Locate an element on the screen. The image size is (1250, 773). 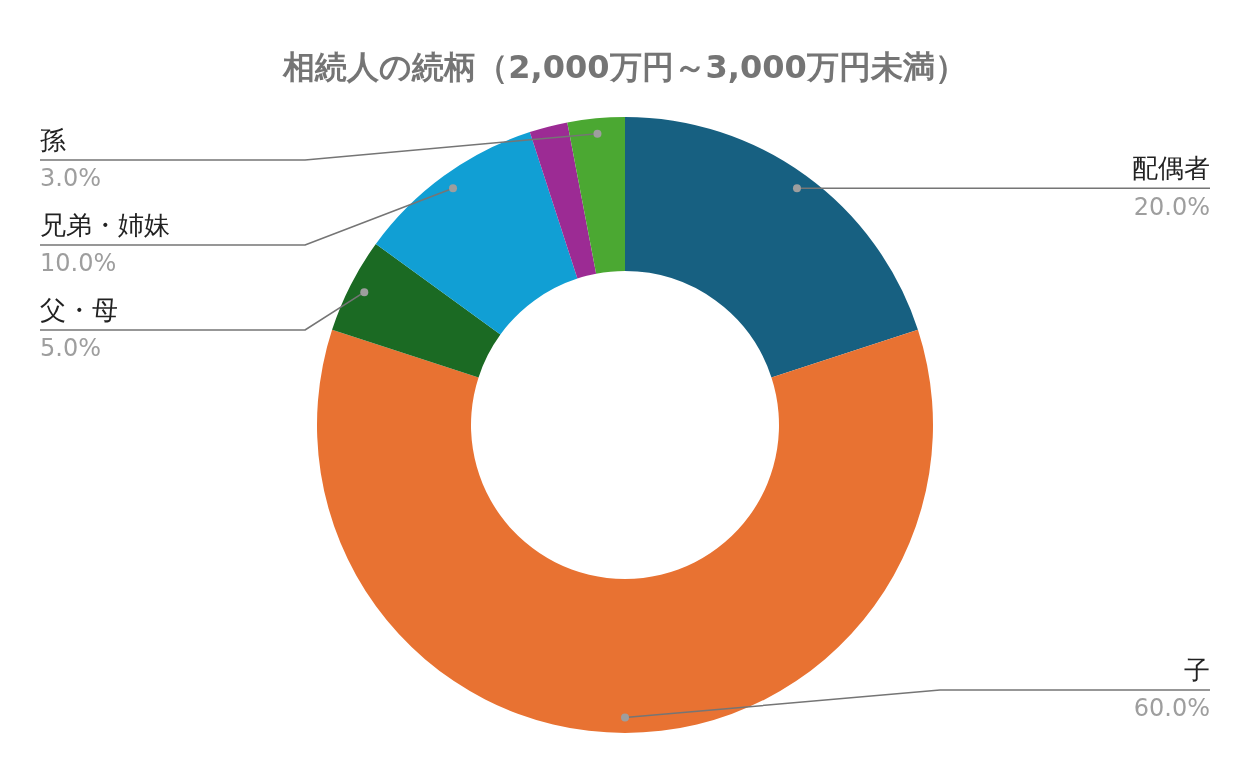
chart-title: 相続人の続柄（2,000万円～3,000万円未満） is located at coordinates (624, 67).